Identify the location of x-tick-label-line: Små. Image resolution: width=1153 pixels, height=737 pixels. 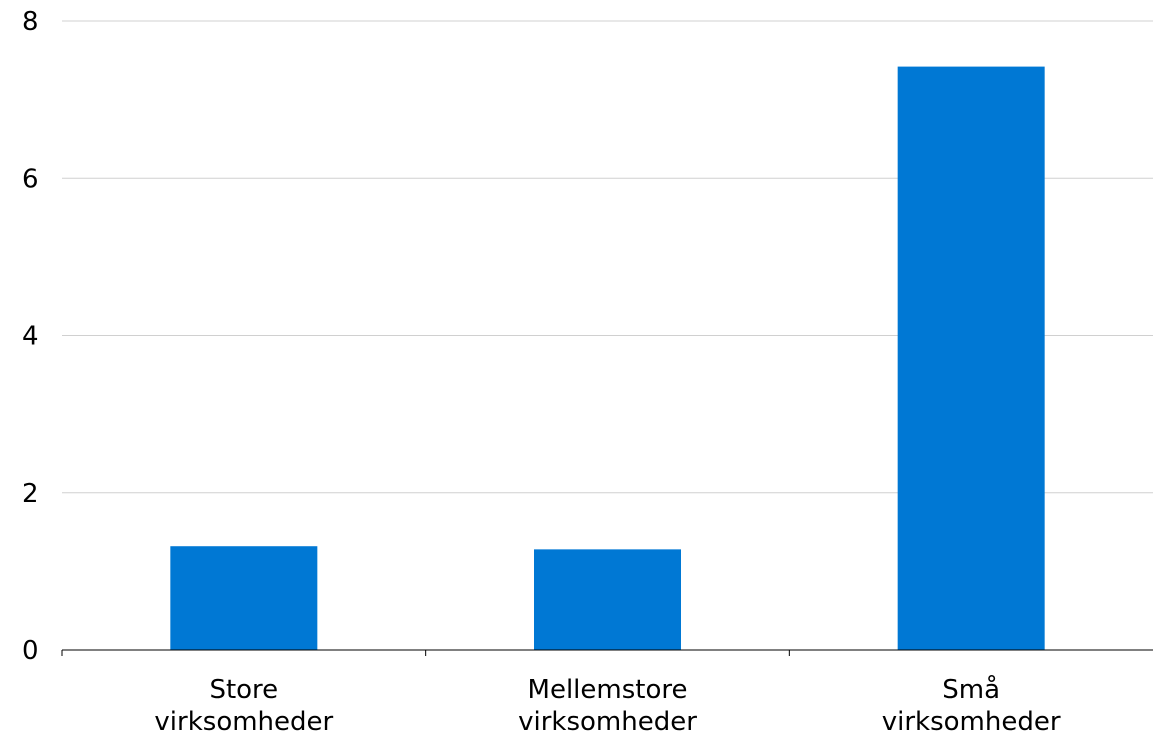
(971, 689).